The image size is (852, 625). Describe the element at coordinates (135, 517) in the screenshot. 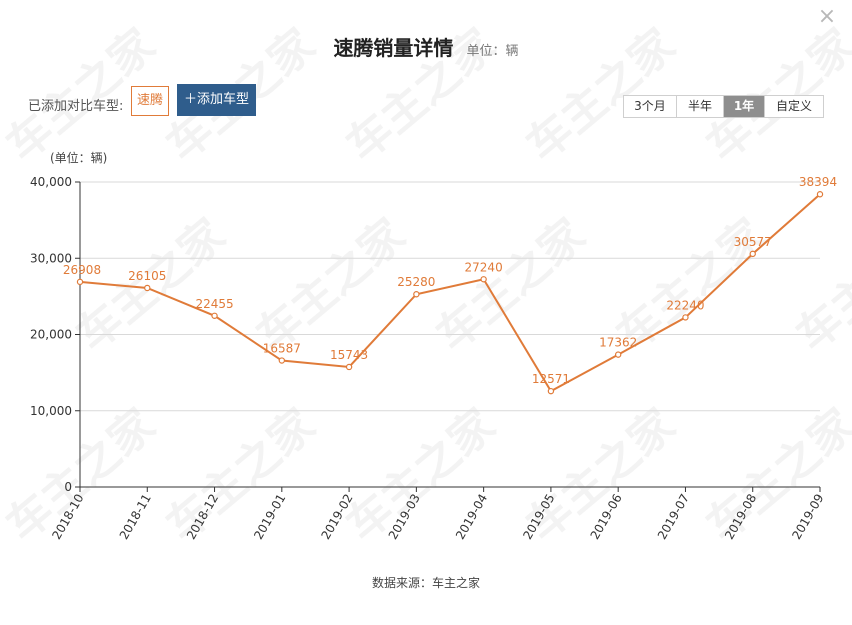

I see `x-tick-label: 2018-11` at that location.